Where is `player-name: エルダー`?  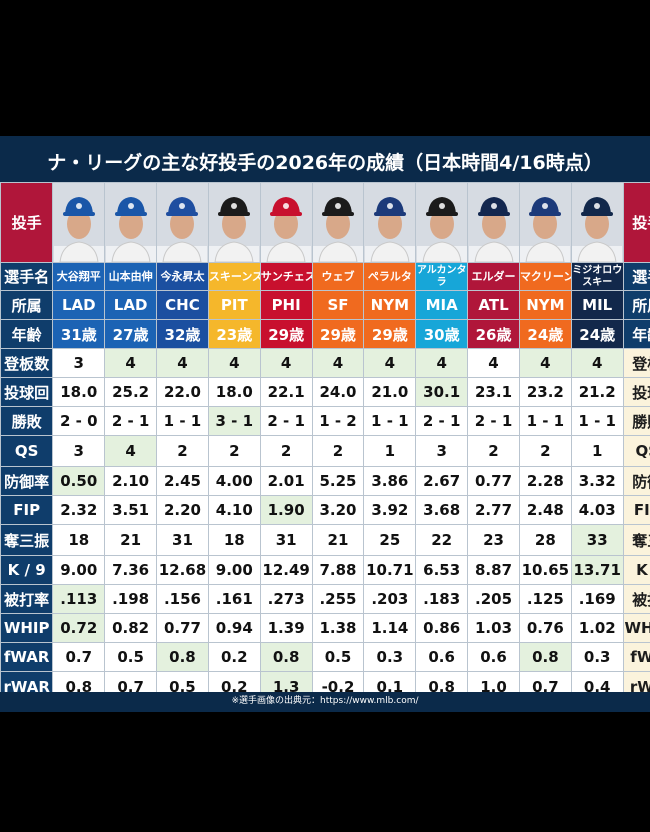
player-name: エルダー is located at coordinates (493, 276).